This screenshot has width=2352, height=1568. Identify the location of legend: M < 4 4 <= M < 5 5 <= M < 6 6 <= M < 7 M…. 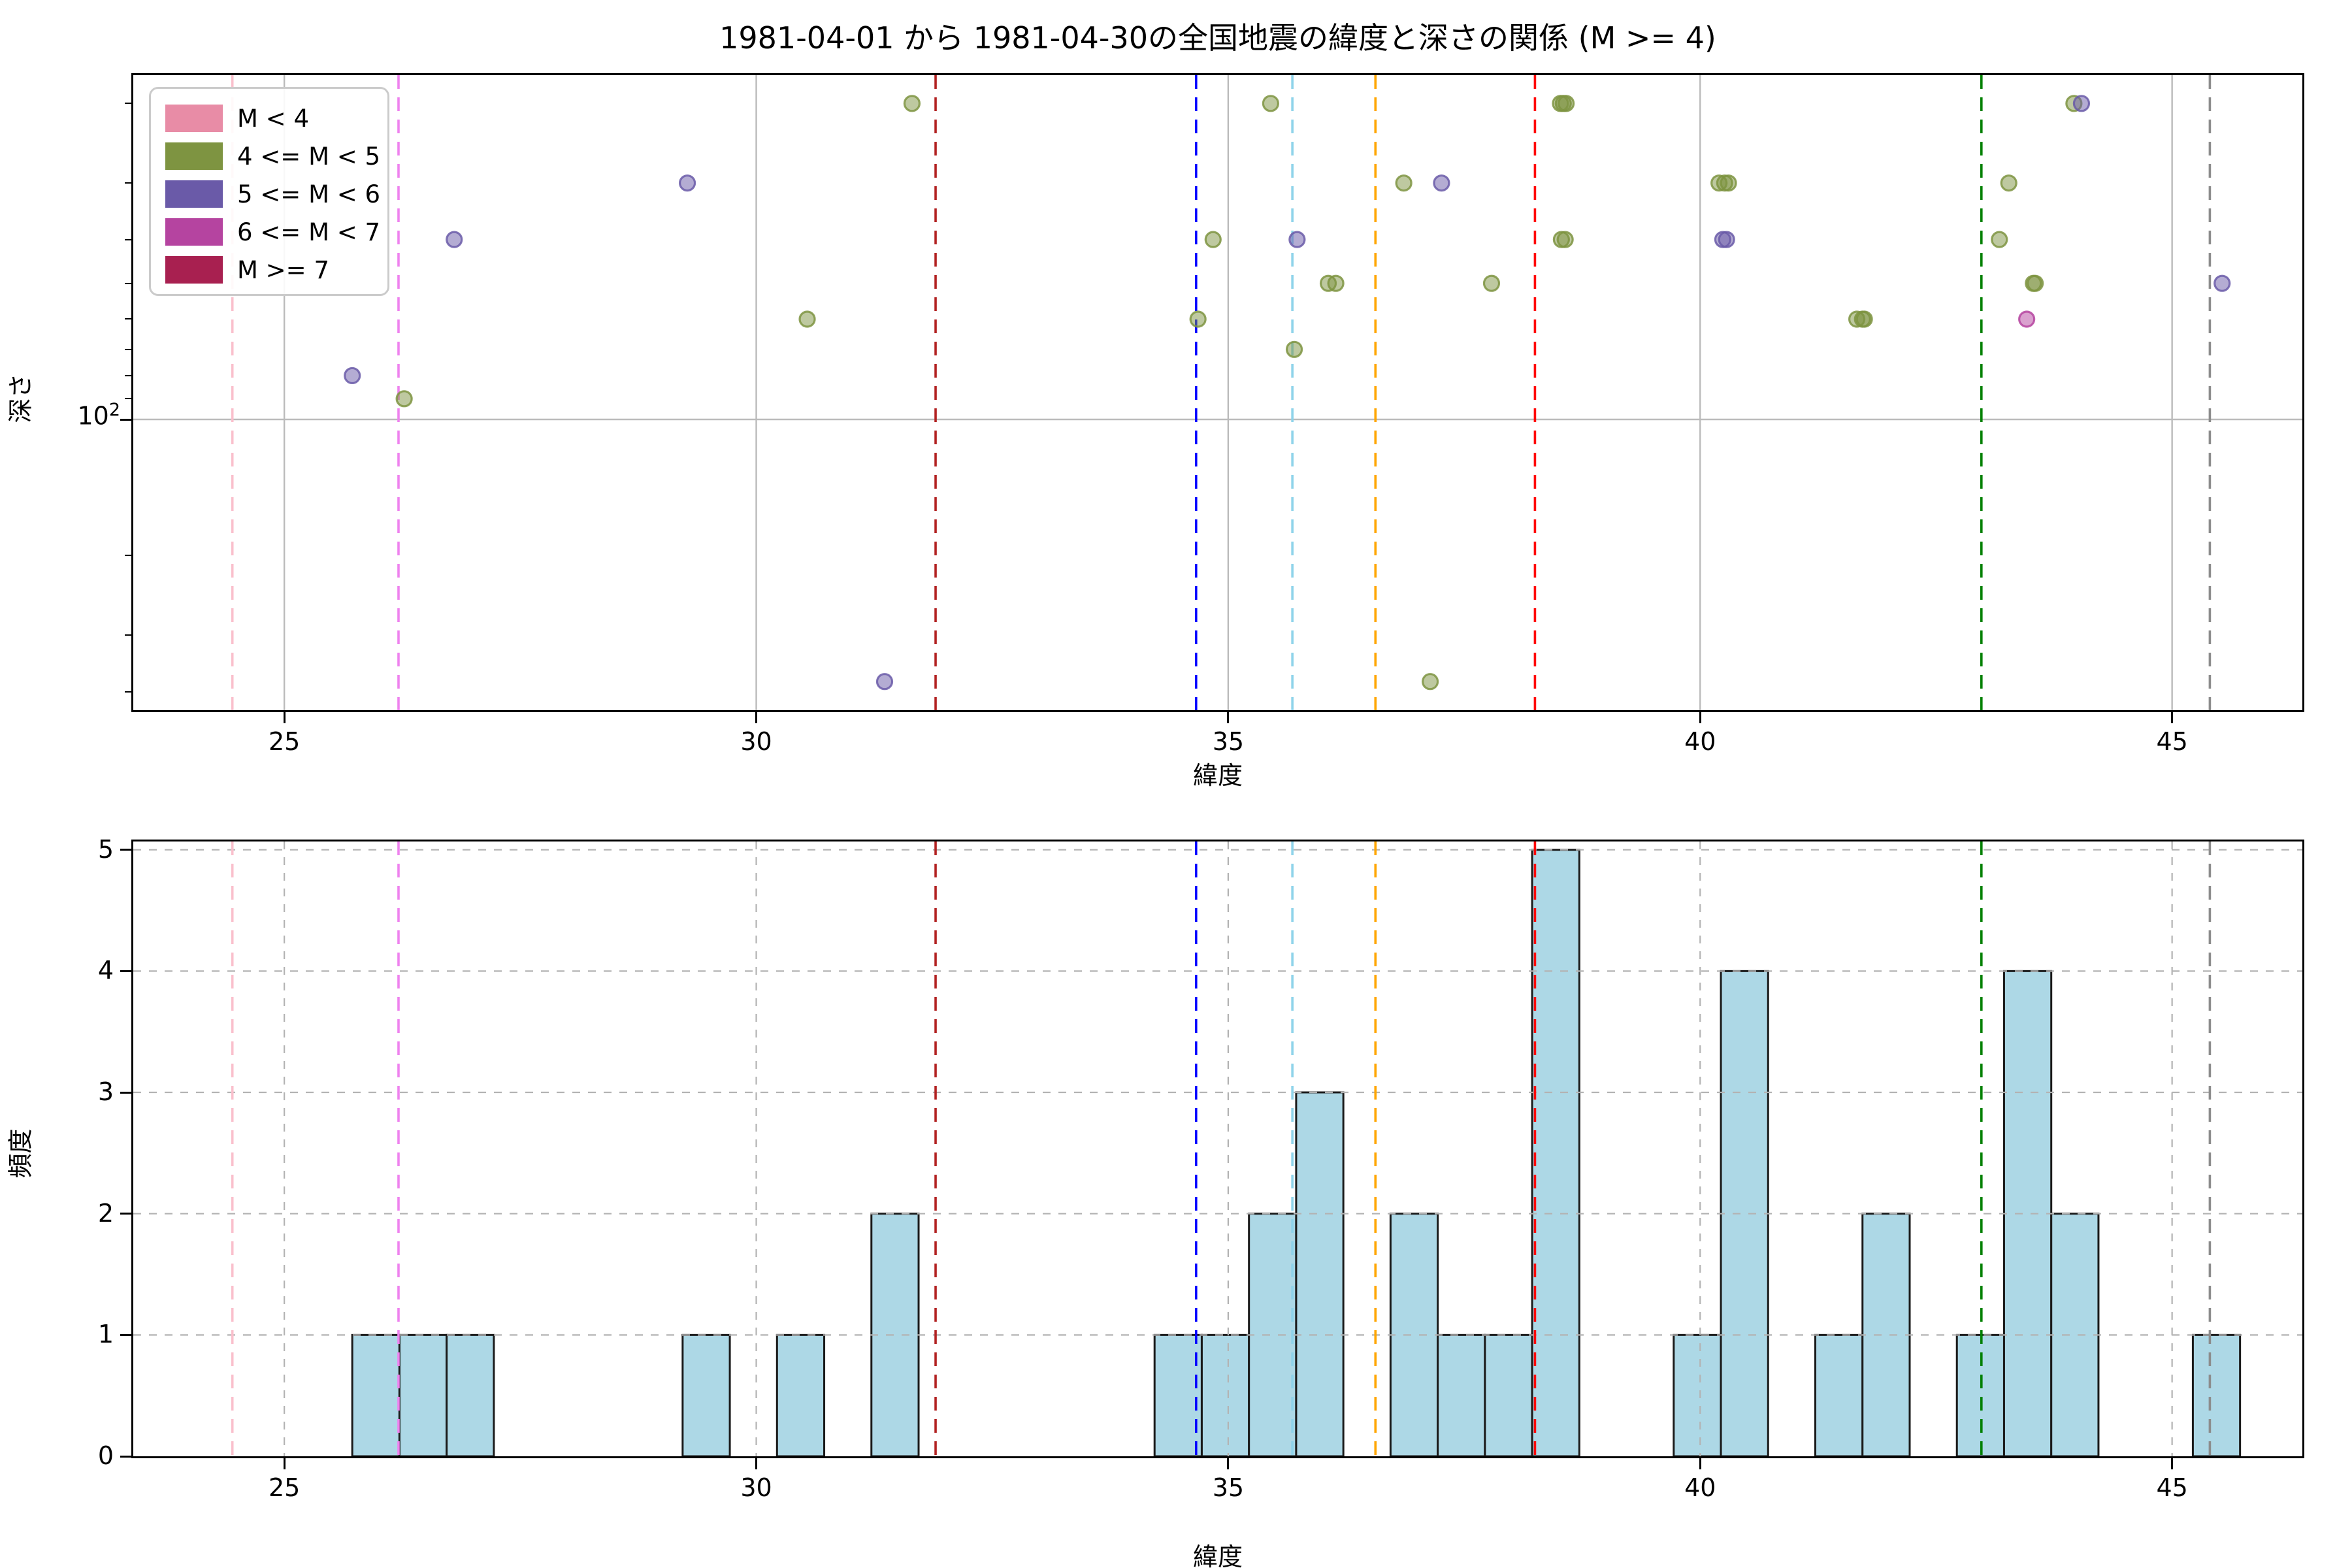
(269, 191).